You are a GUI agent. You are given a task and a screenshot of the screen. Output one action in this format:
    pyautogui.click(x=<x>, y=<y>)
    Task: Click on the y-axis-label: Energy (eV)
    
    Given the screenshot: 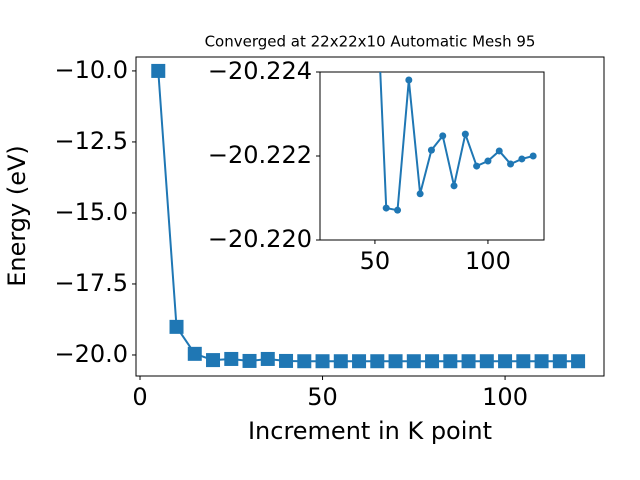 What is the action you would take?
    pyautogui.click(x=17, y=216)
    